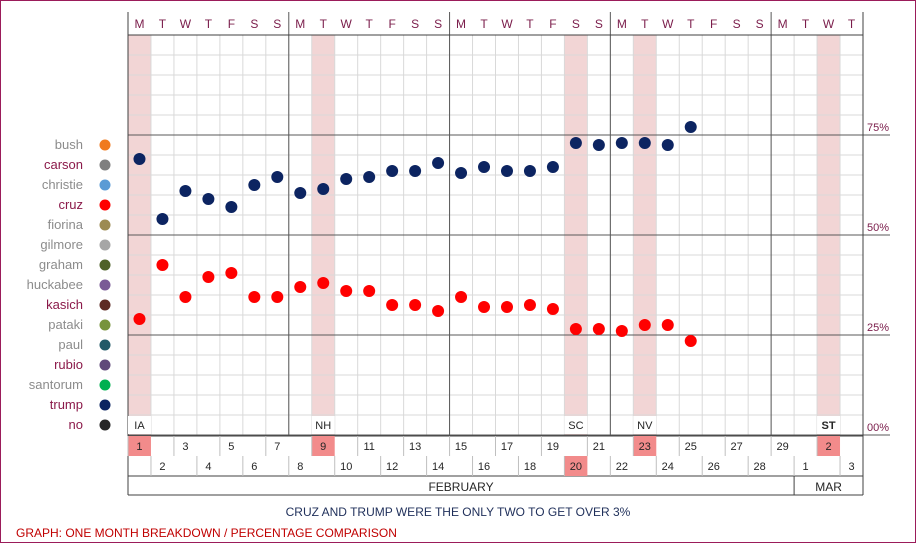 The height and width of the screenshot is (543, 916). I want to click on date-label: 24, so click(668, 467).